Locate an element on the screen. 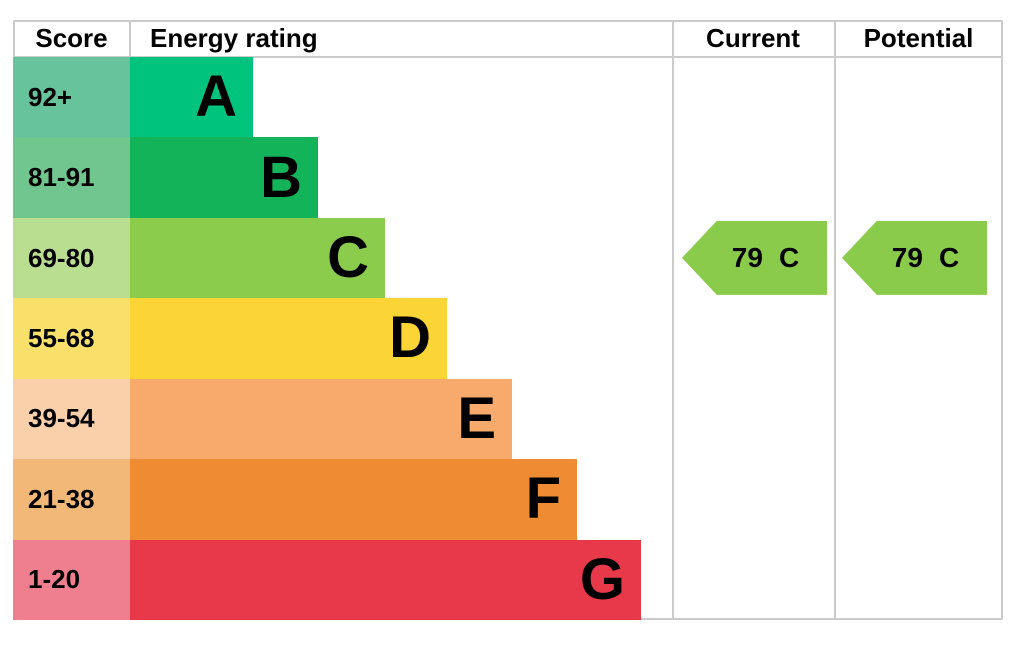  current-column-divider is located at coordinates (673, 320).